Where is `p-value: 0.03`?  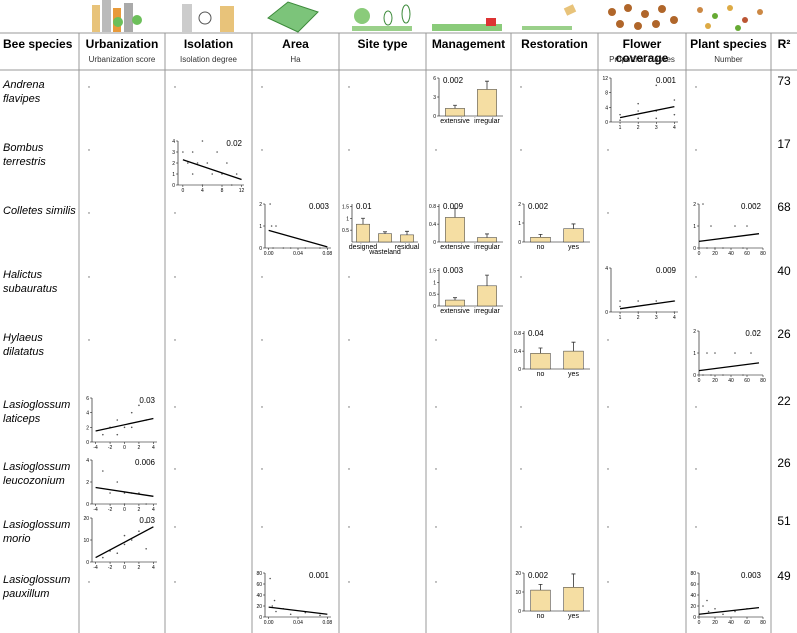
p-value: 0.03 is located at coordinates (147, 400).